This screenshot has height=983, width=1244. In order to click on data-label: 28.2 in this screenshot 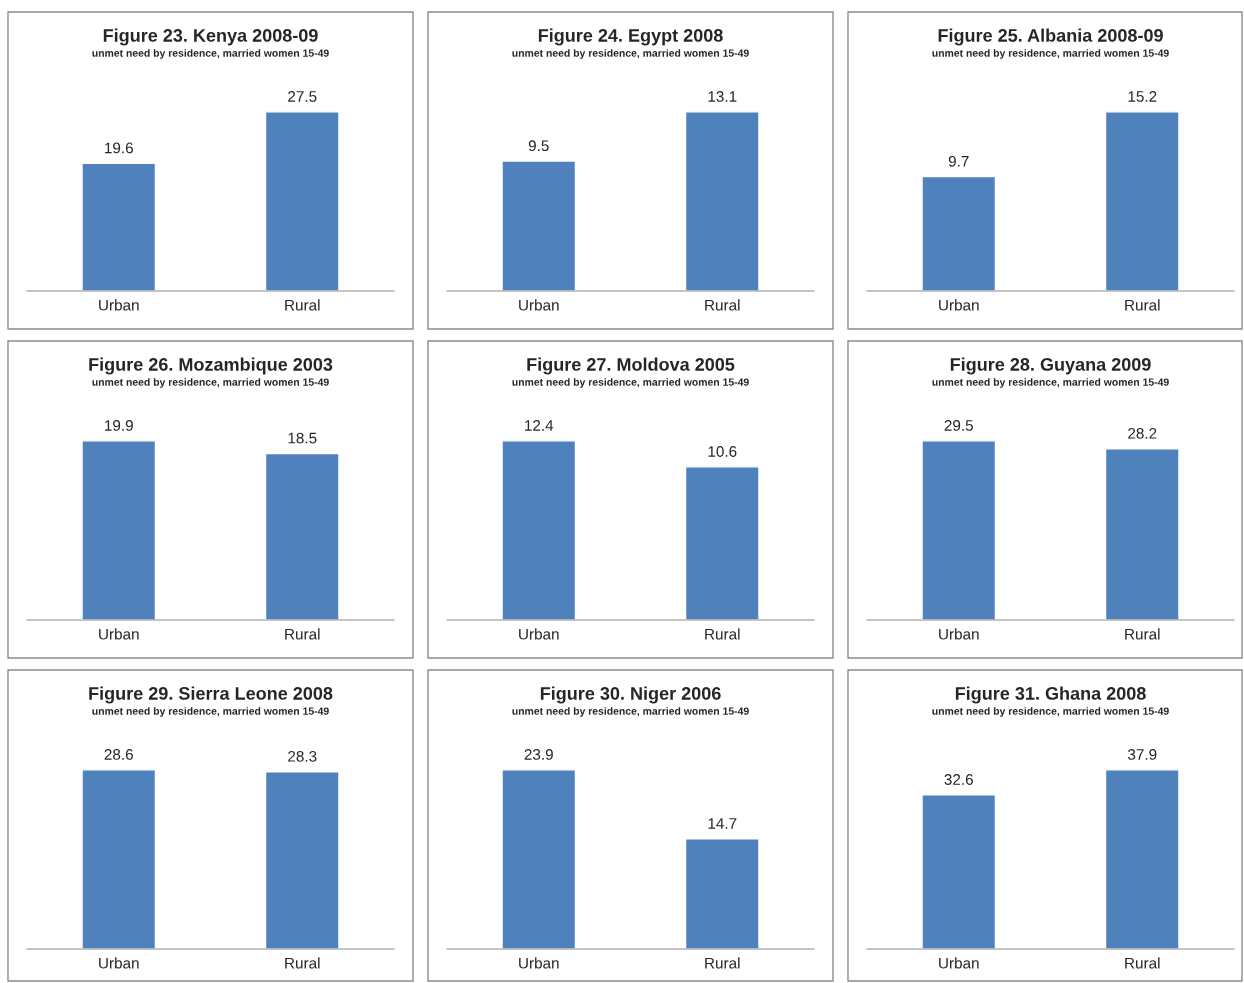, I will do `click(1142, 433)`.